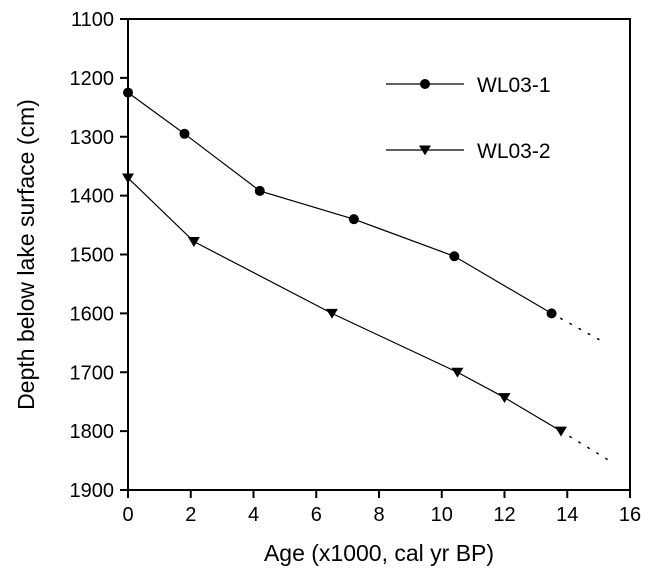  What do you see at coordinates (92, 373) in the screenshot?
I see `y-tick-label: 1700` at bounding box center [92, 373].